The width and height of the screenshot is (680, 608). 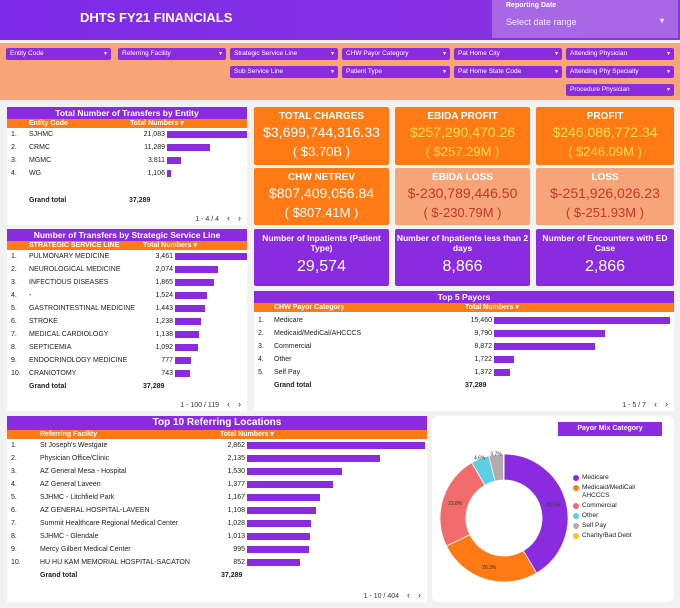 I want to click on table-row: 5. Self Pay 1,372, so click(x=464, y=372).